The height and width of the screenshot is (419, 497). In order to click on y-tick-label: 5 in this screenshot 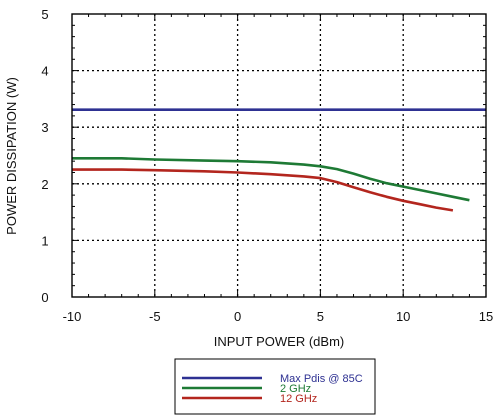, I will do `click(44, 14)`.